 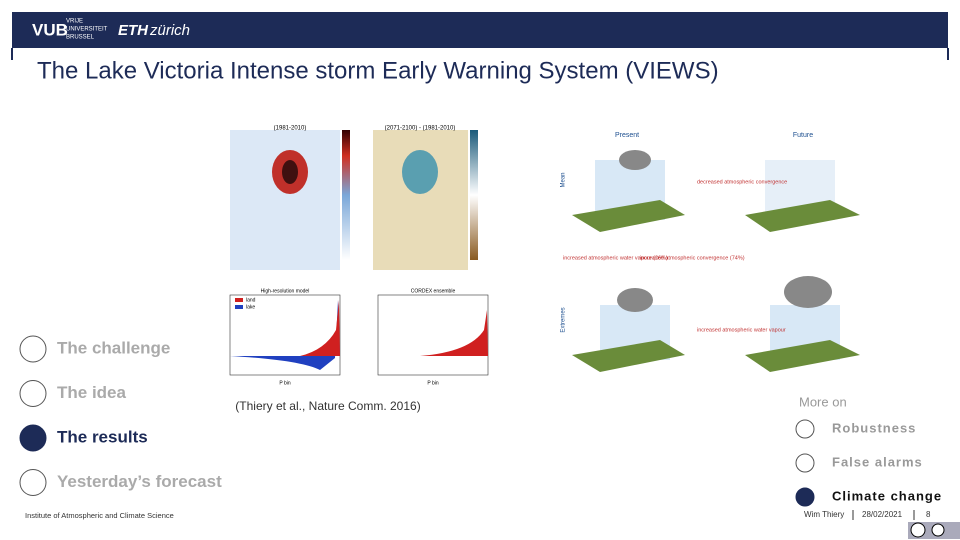 What do you see at coordinates (290, 129) in the screenshot?
I see `map-title: (1981-2010)` at bounding box center [290, 129].